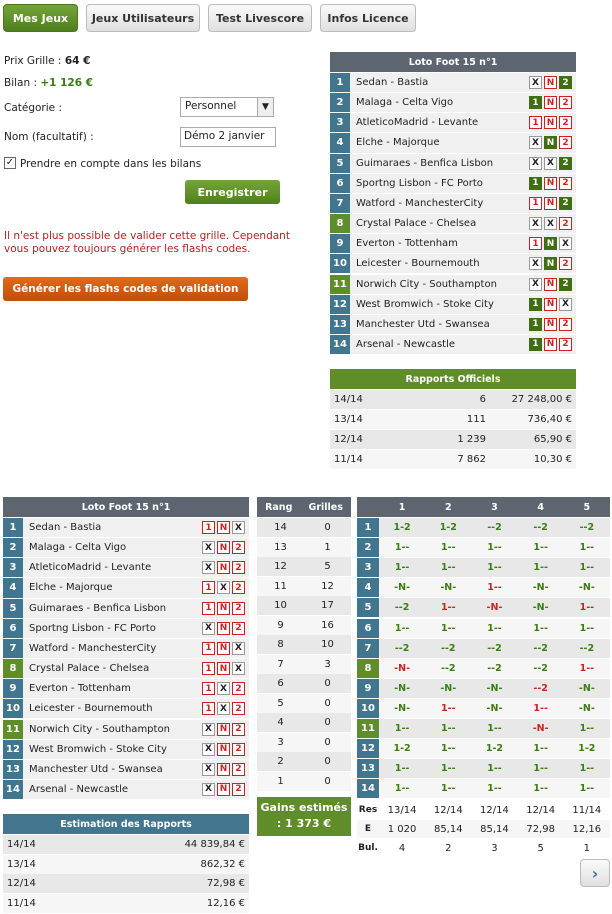 The width and height of the screenshot is (612, 914). Describe the element at coordinates (40, 18) in the screenshot. I see `tab-mes-jeux: Mes Jeux` at that location.